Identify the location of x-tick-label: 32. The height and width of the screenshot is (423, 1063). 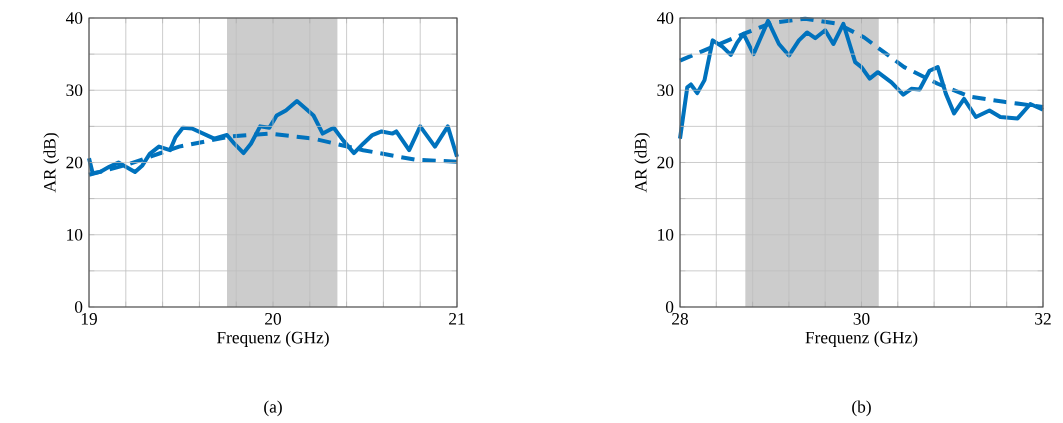
(1043, 319).